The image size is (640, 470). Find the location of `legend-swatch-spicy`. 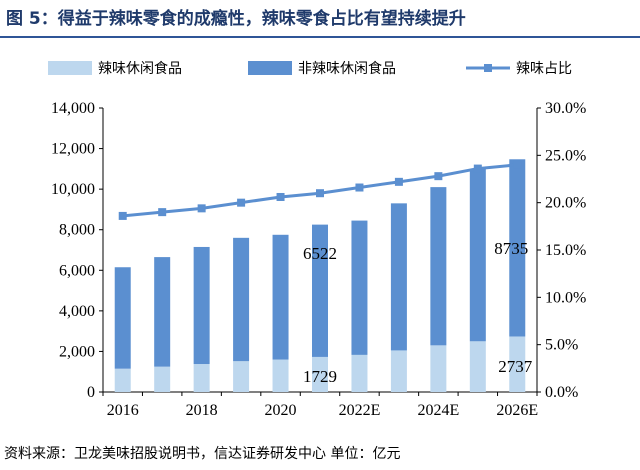

legend-swatch-spicy is located at coordinates (70, 68).